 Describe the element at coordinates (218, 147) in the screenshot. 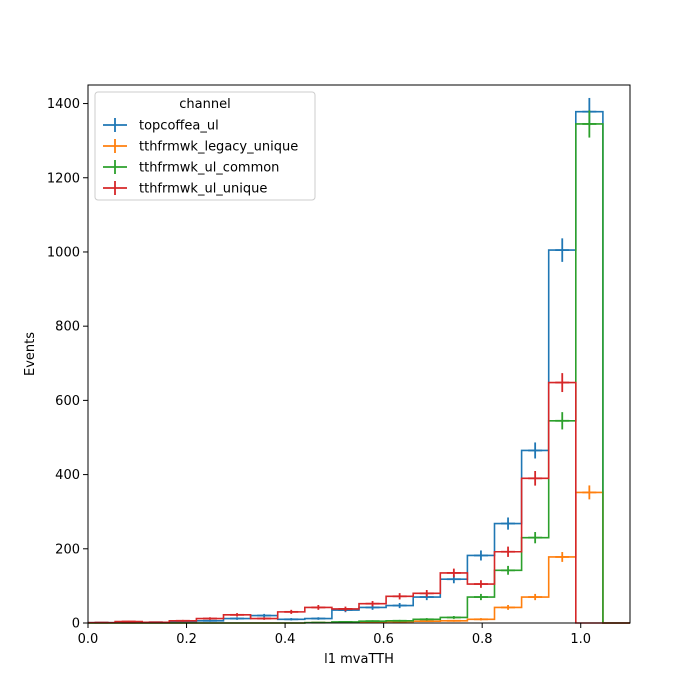

I see `legend-label: tthfrmwk_legacy_unique` at that location.